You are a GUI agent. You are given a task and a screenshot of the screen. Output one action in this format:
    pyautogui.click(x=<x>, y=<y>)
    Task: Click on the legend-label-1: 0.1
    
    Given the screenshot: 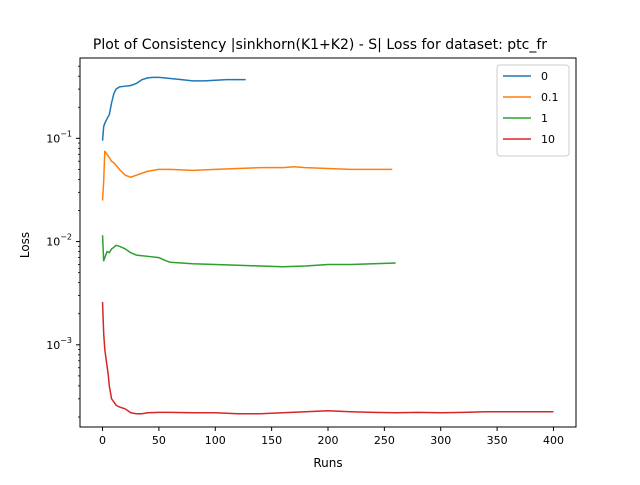 What is the action you would take?
    pyautogui.click(x=550, y=97)
    